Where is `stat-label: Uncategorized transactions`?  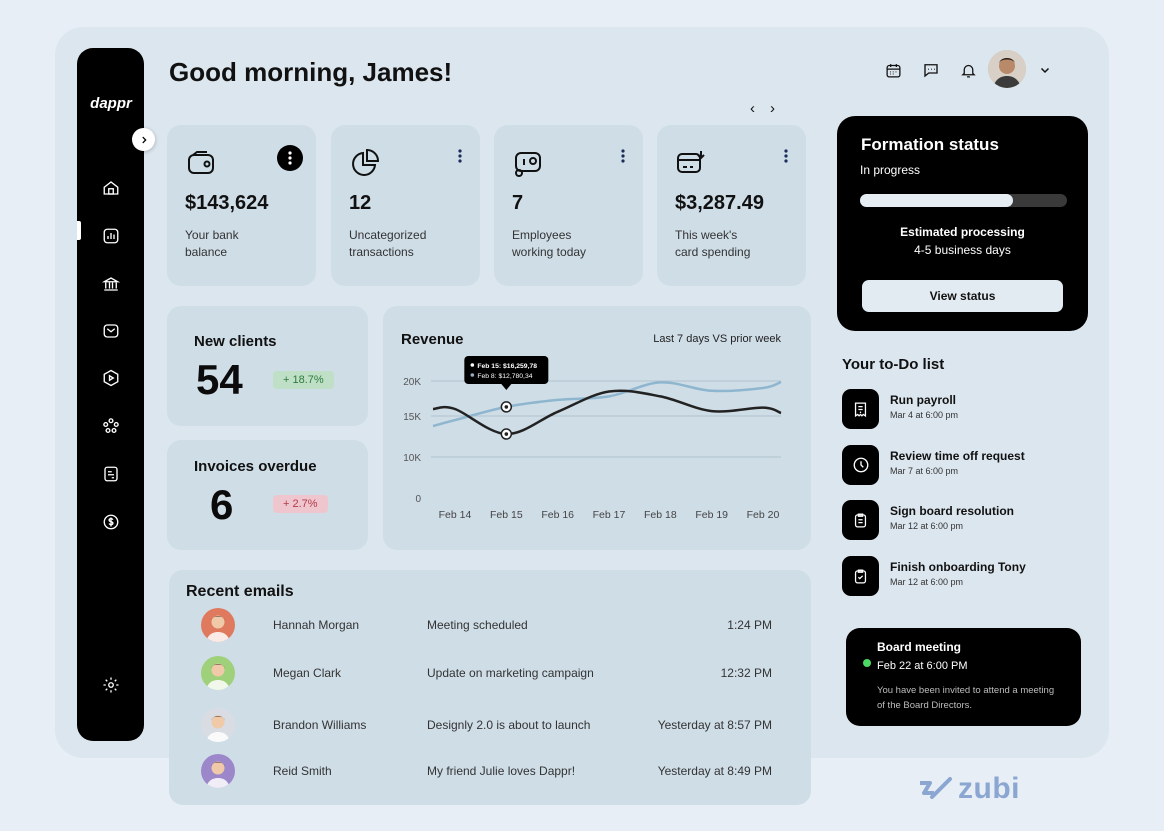
stat-label: Uncategorized transactions is located at coordinates (388, 243).